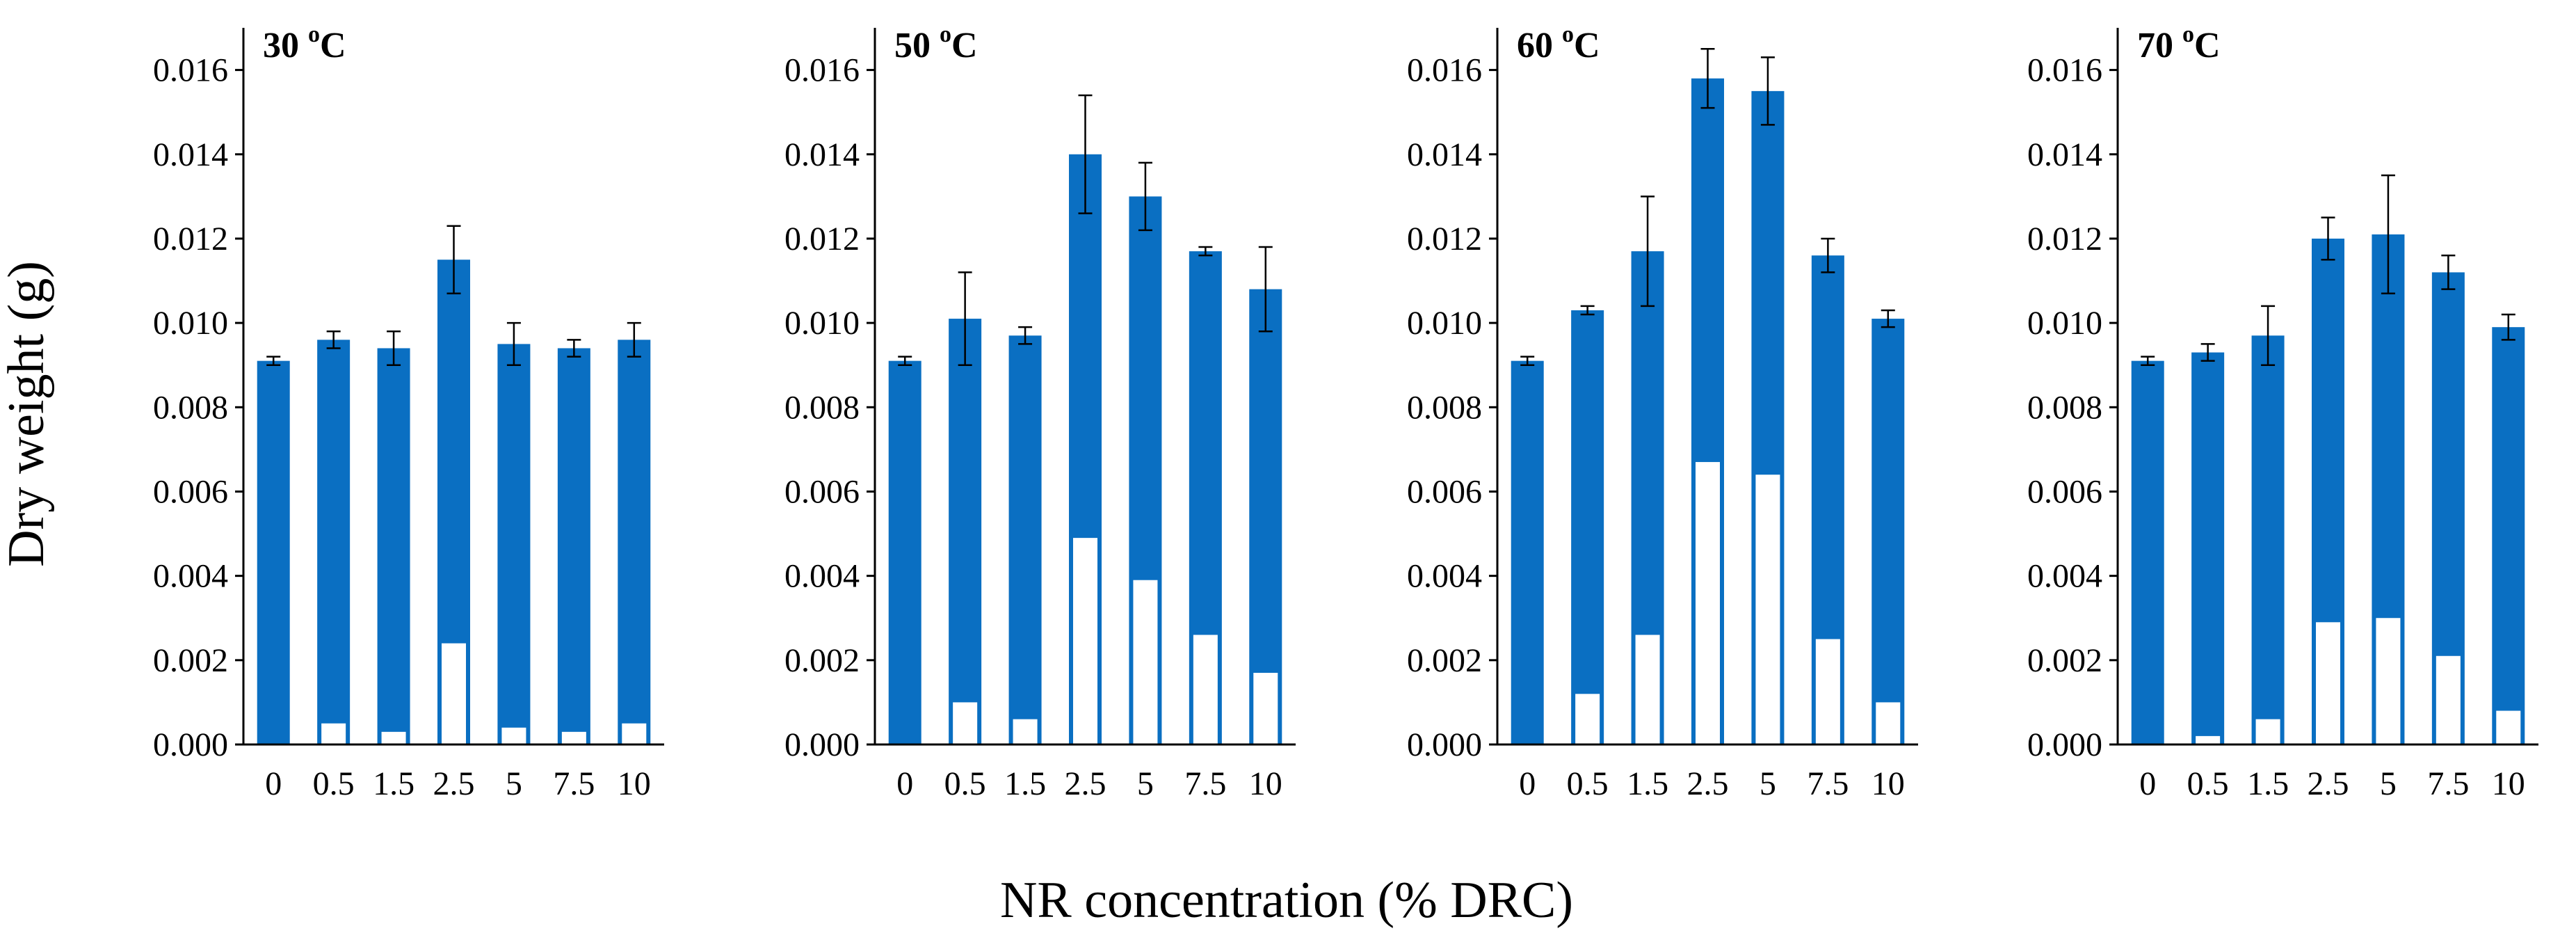 The height and width of the screenshot is (940, 2576). Describe the element at coordinates (2159, 45) in the screenshot. I see `panel-title-value: 70` at that location.